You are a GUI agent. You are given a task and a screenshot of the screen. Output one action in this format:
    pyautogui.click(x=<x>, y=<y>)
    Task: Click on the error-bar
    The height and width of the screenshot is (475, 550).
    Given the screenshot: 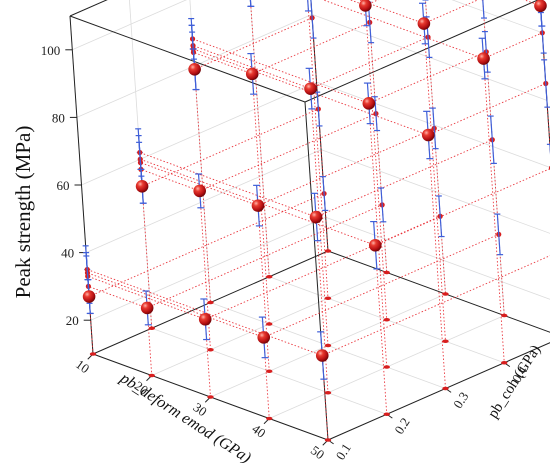 What is the action you would take?
    pyautogui.click(x=308, y=5)
    